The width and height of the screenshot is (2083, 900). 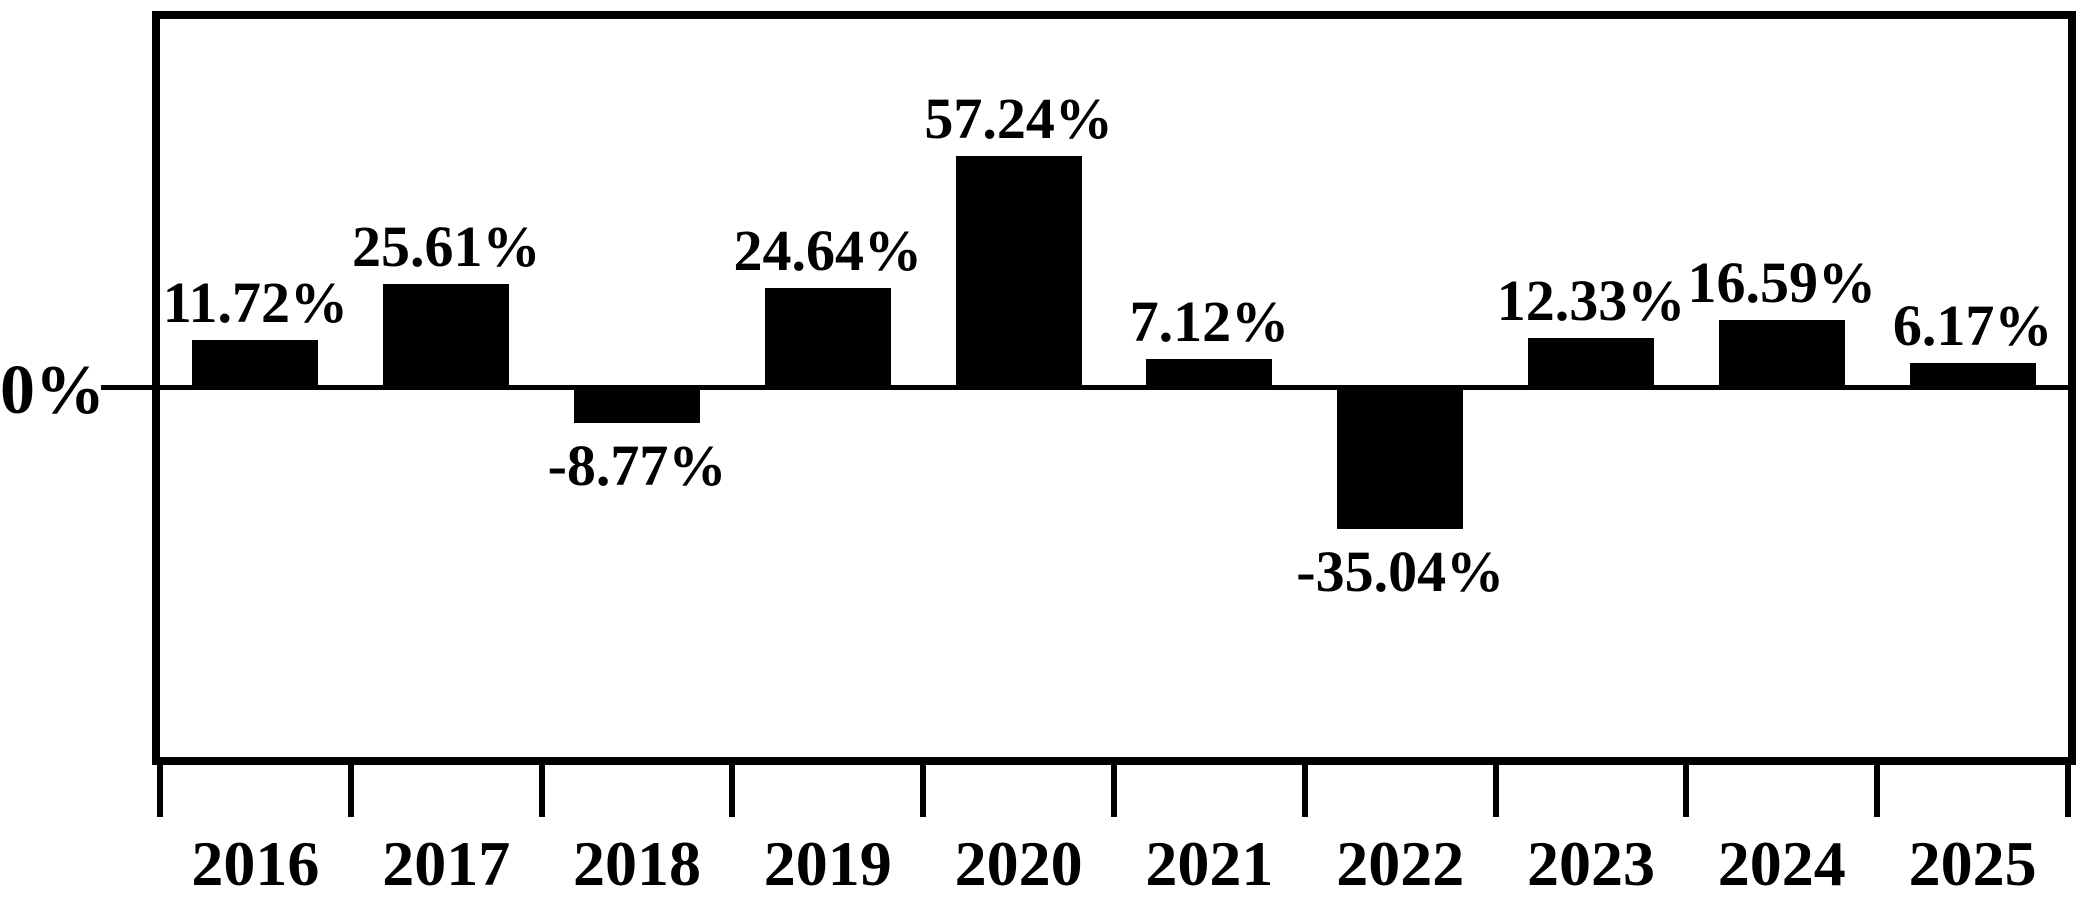 What do you see at coordinates (1591, 300) in the screenshot?
I see `value-label-2023: 12.33%` at bounding box center [1591, 300].